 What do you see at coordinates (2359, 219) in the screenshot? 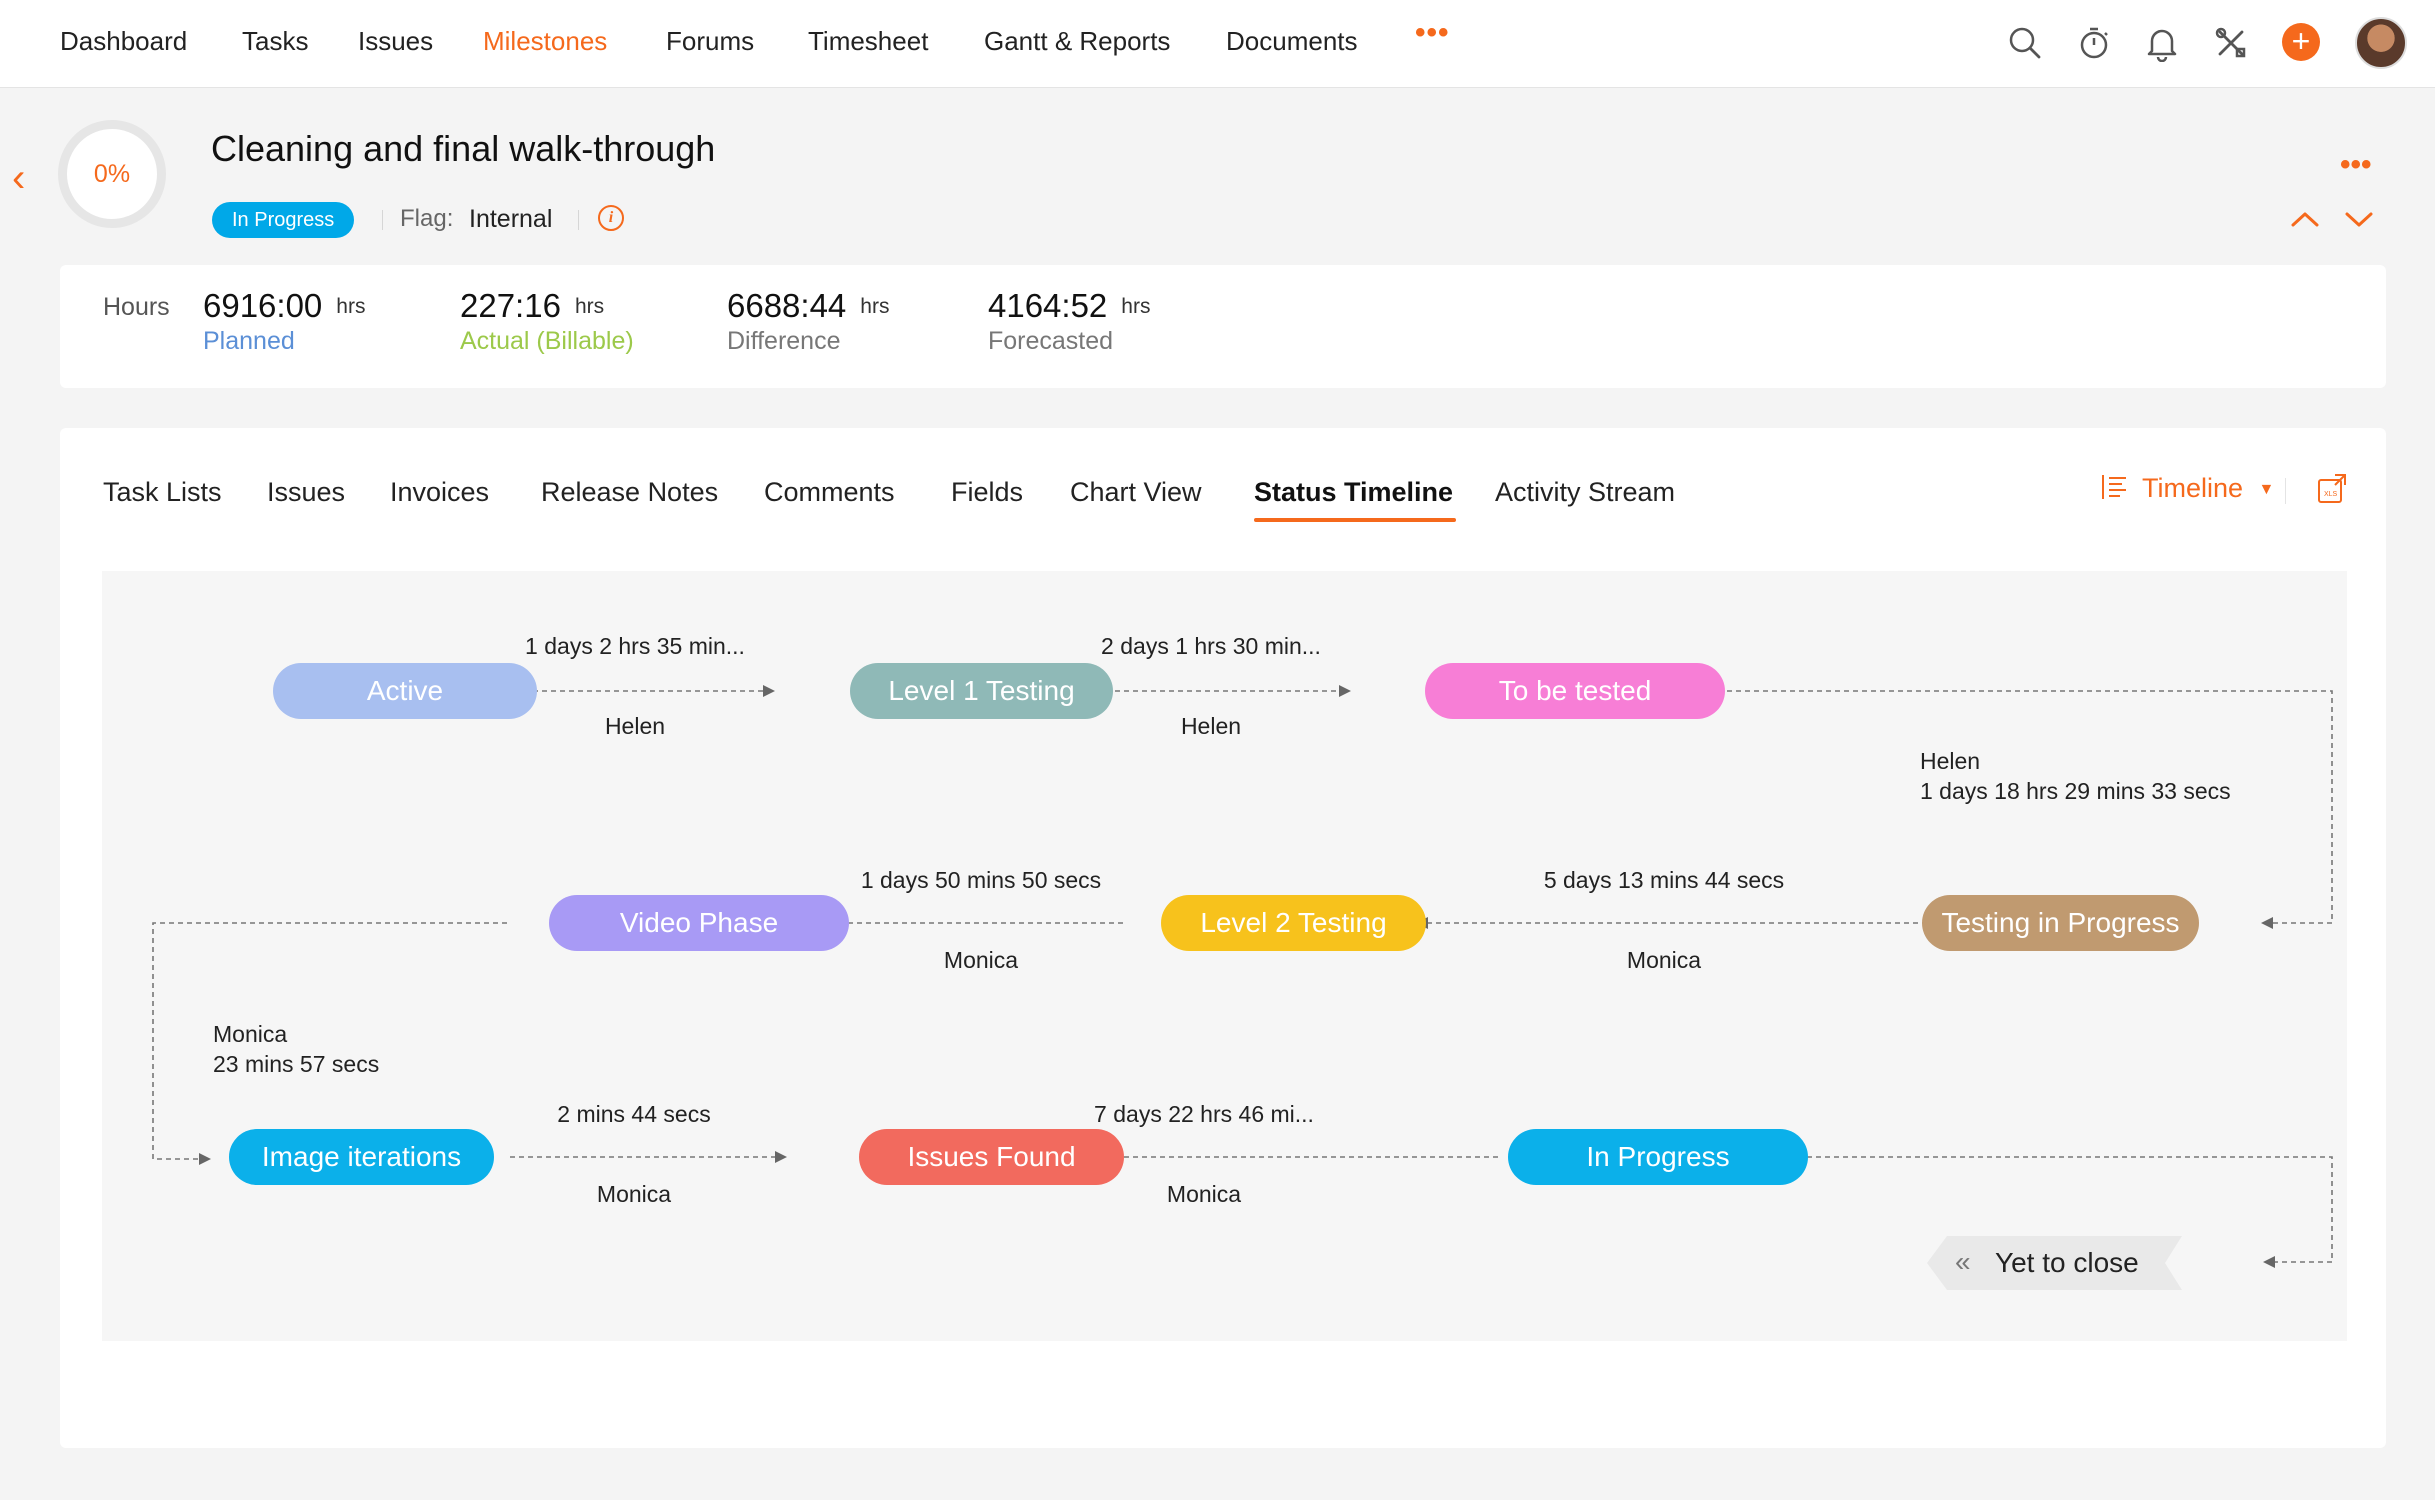
I see `chevron-down-icon` at bounding box center [2359, 219].